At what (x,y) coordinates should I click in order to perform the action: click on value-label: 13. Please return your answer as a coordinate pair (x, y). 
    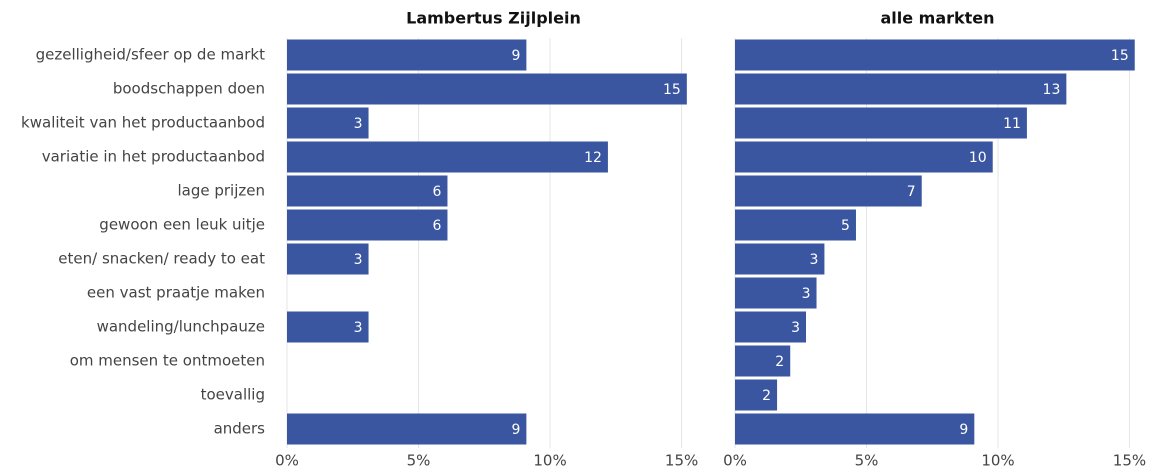
    Looking at the image, I should click on (1052, 90).